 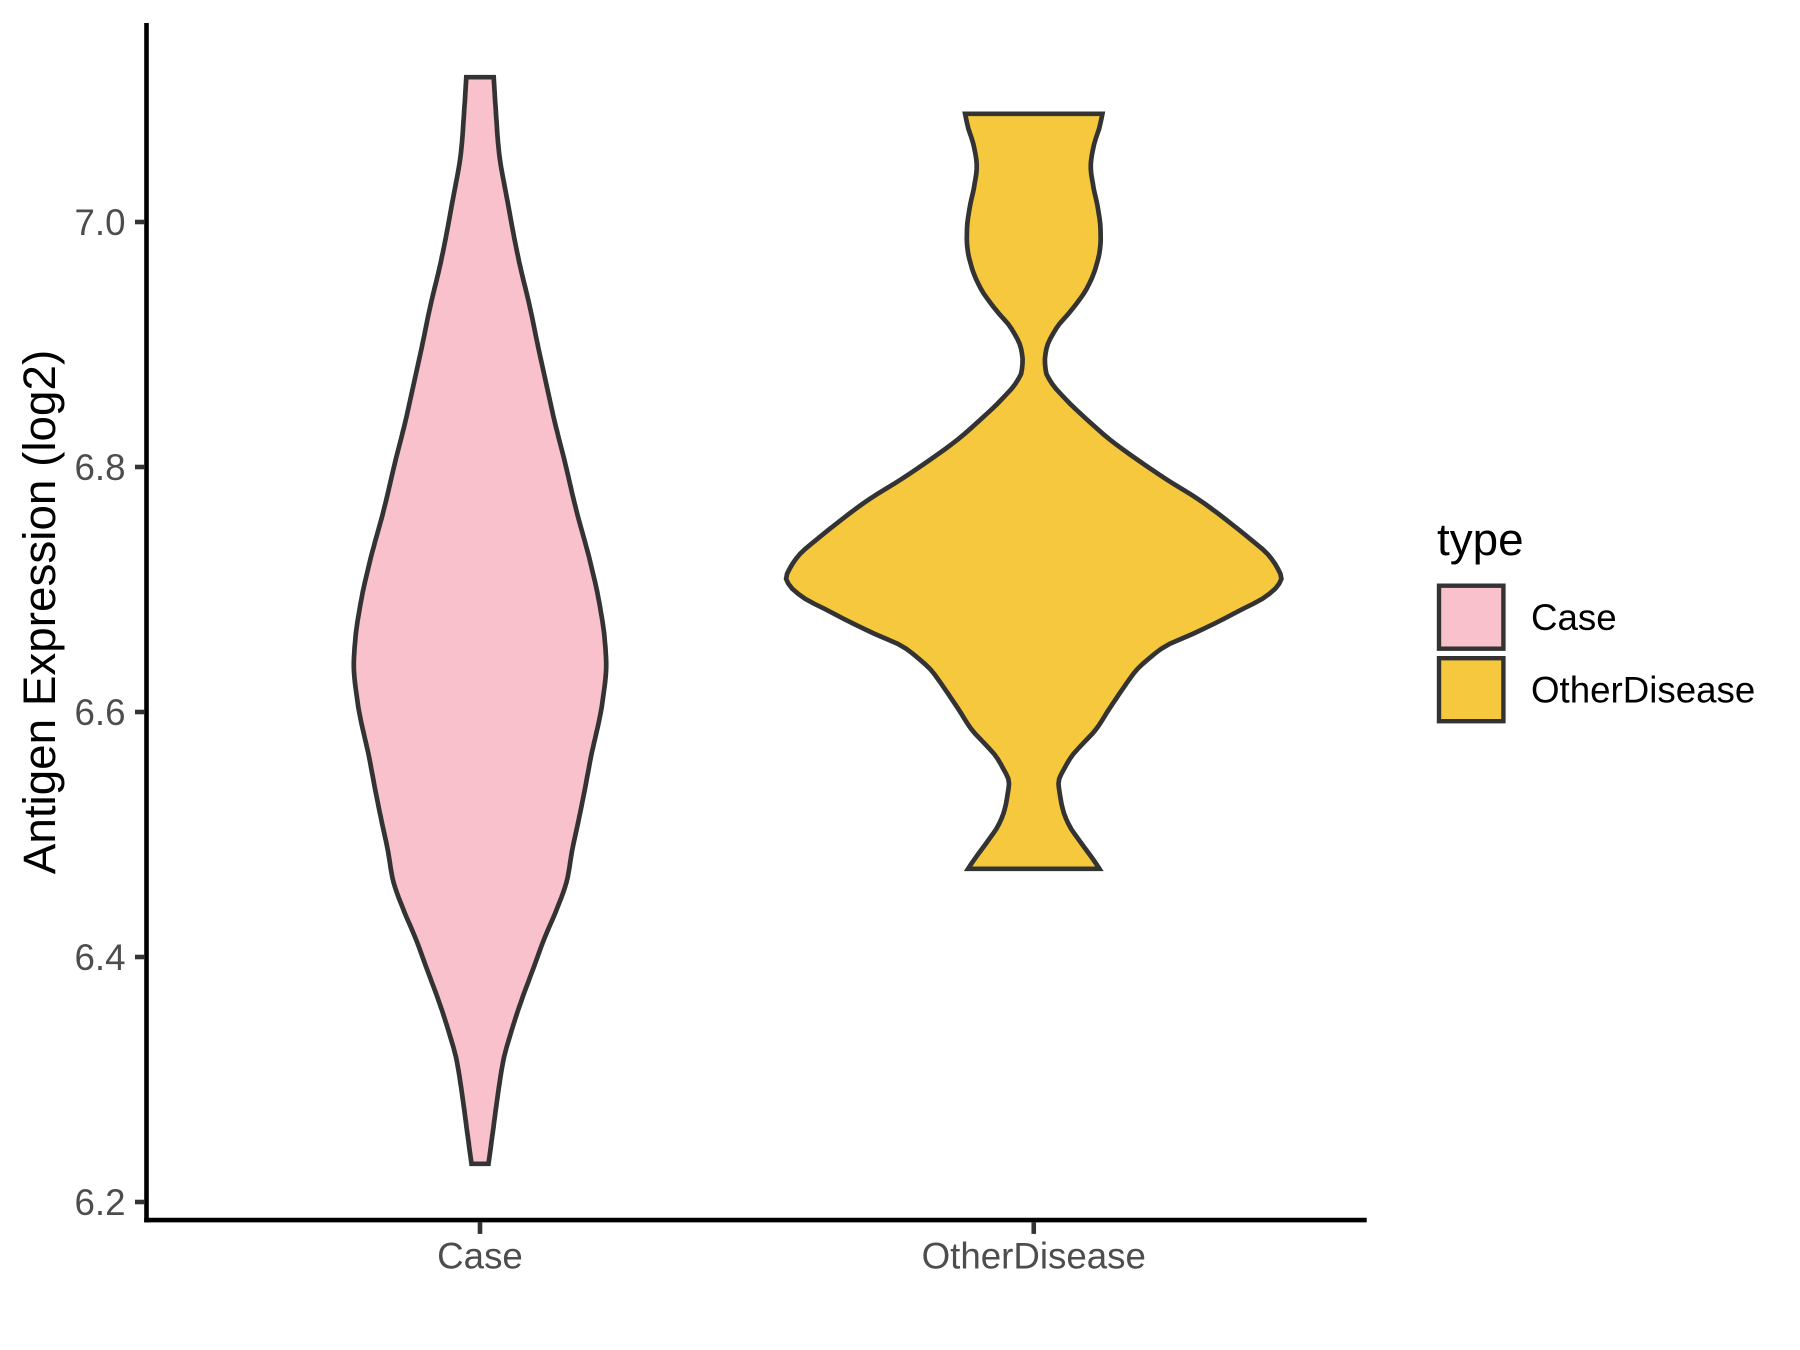 I want to click on svg-text: Antigen Expression (log2), so click(x=39, y=612).